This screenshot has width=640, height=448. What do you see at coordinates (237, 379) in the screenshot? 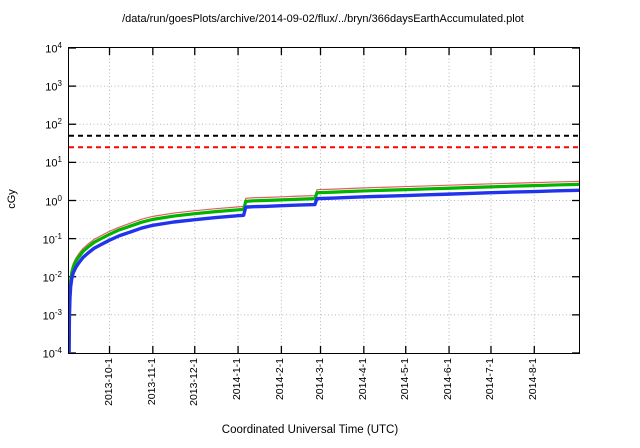
I see `x-tick-label: 2014-1-1` at bounding box center [237, 379].